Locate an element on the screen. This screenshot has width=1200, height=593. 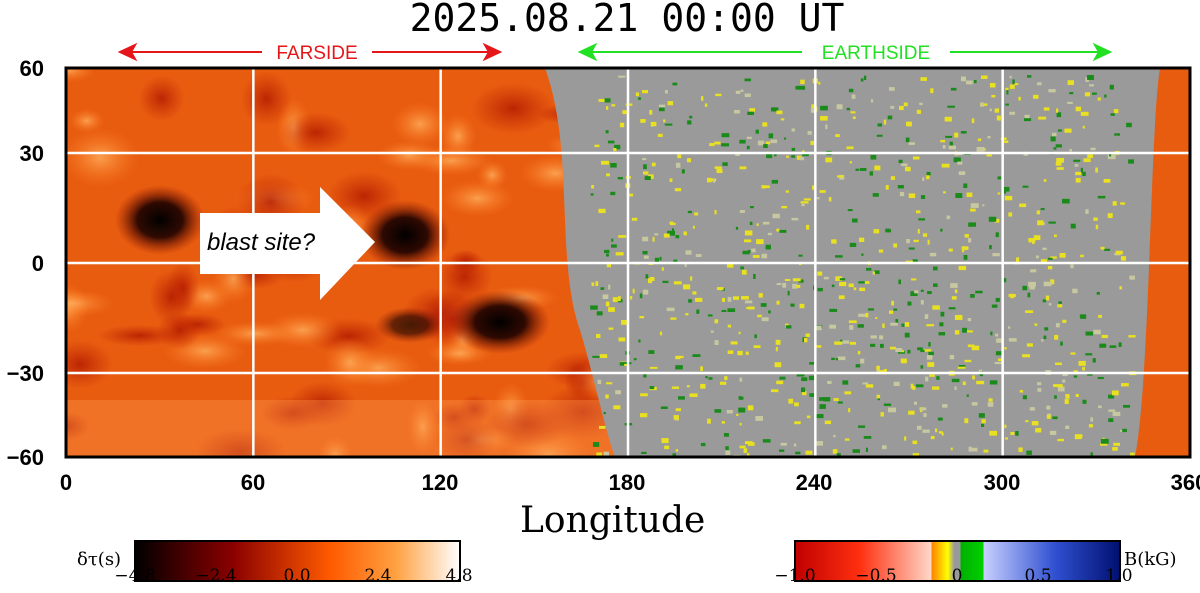
colorbar-left-tick: 2.4 is located at coordinates (378, 576).